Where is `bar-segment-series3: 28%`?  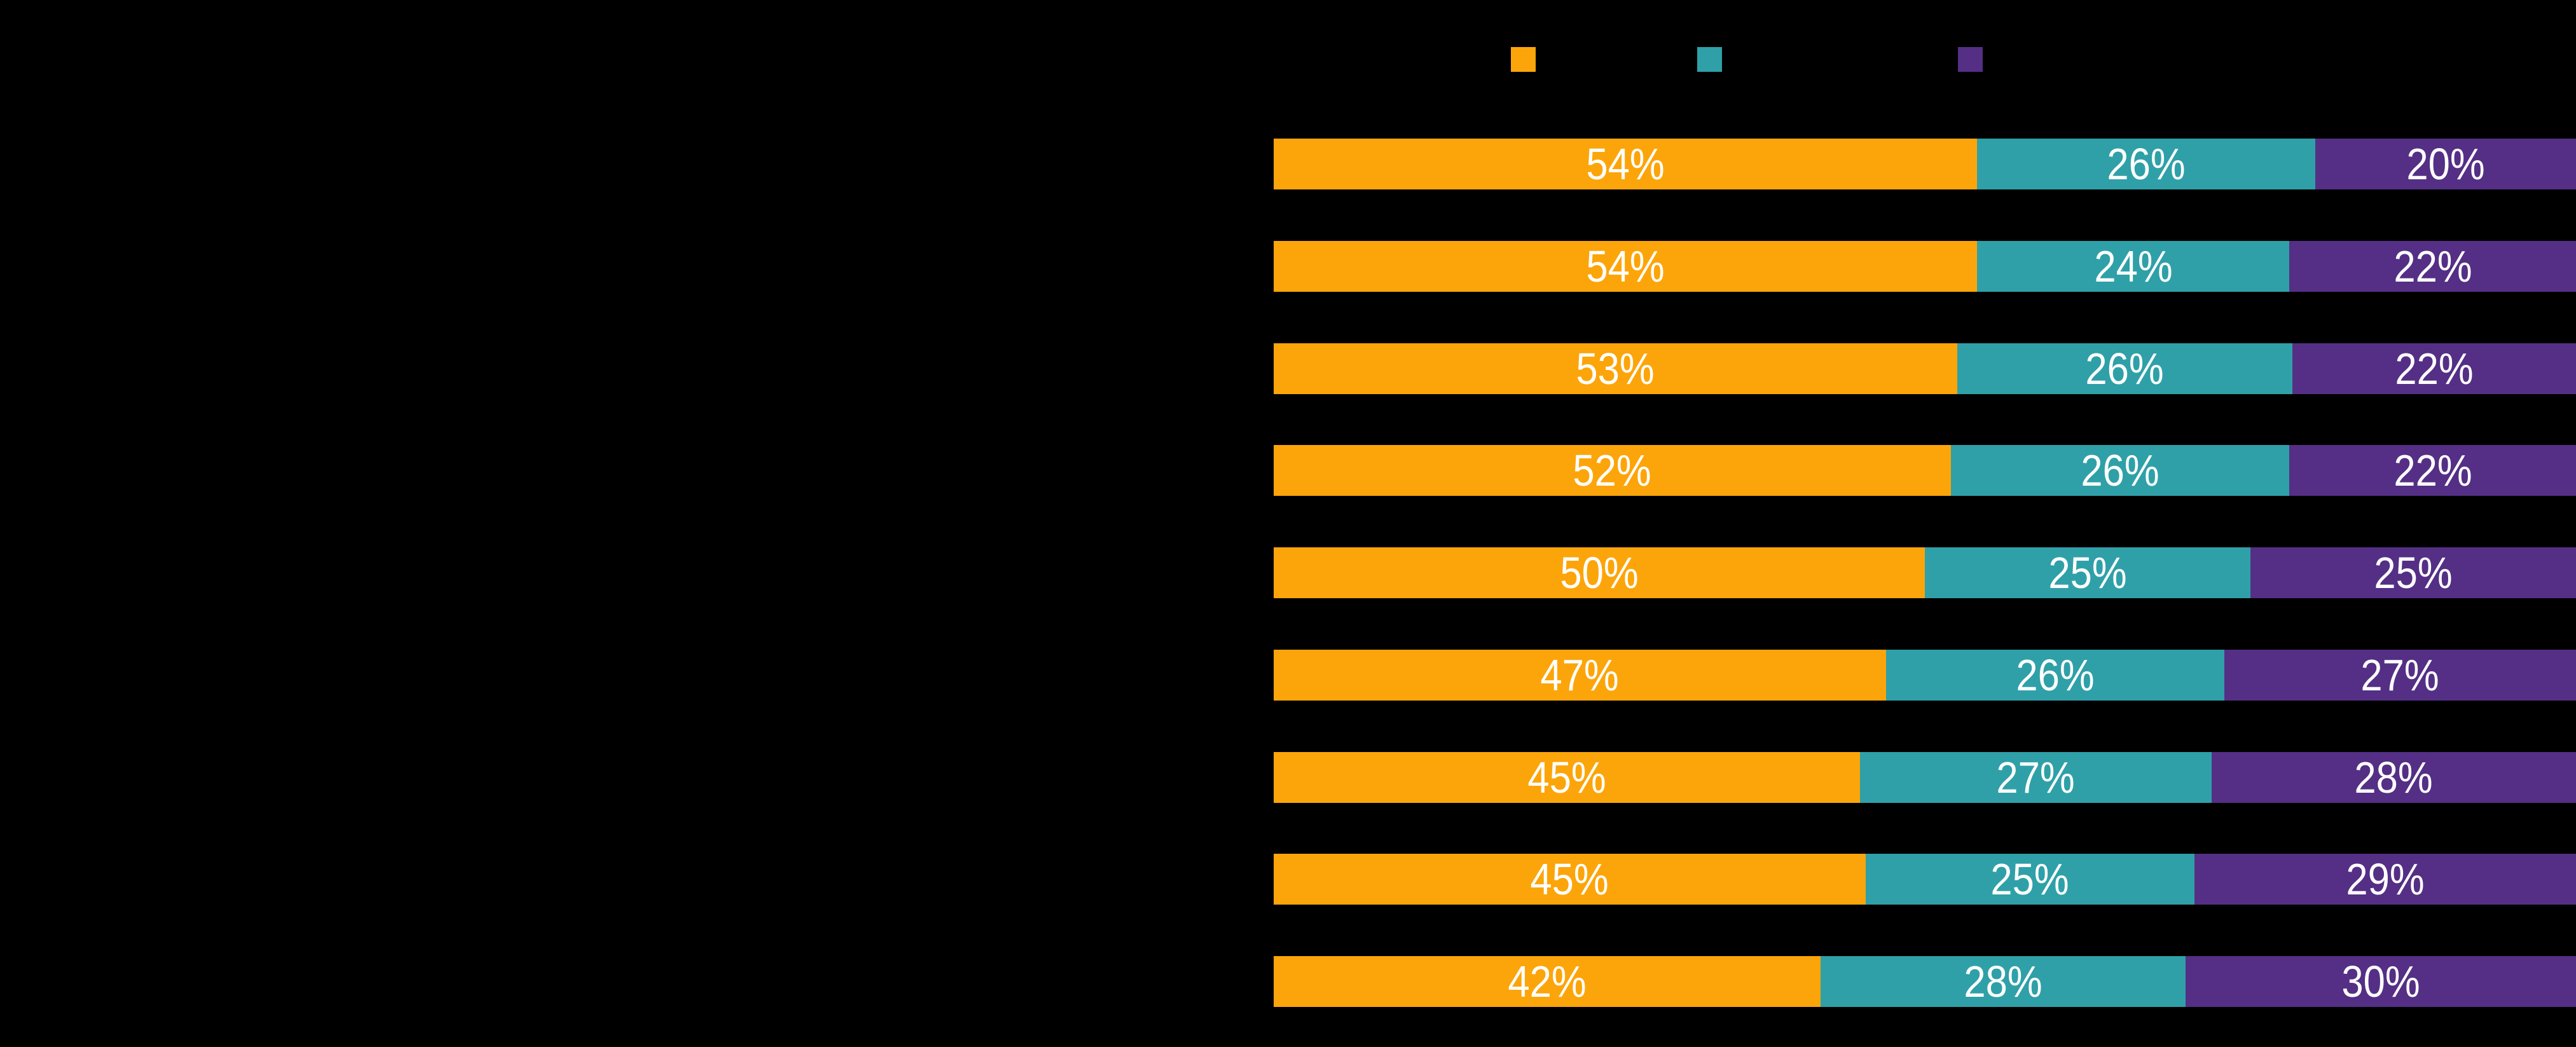 bar-segment-series3: 28% is located at coordinates (2393, 777).